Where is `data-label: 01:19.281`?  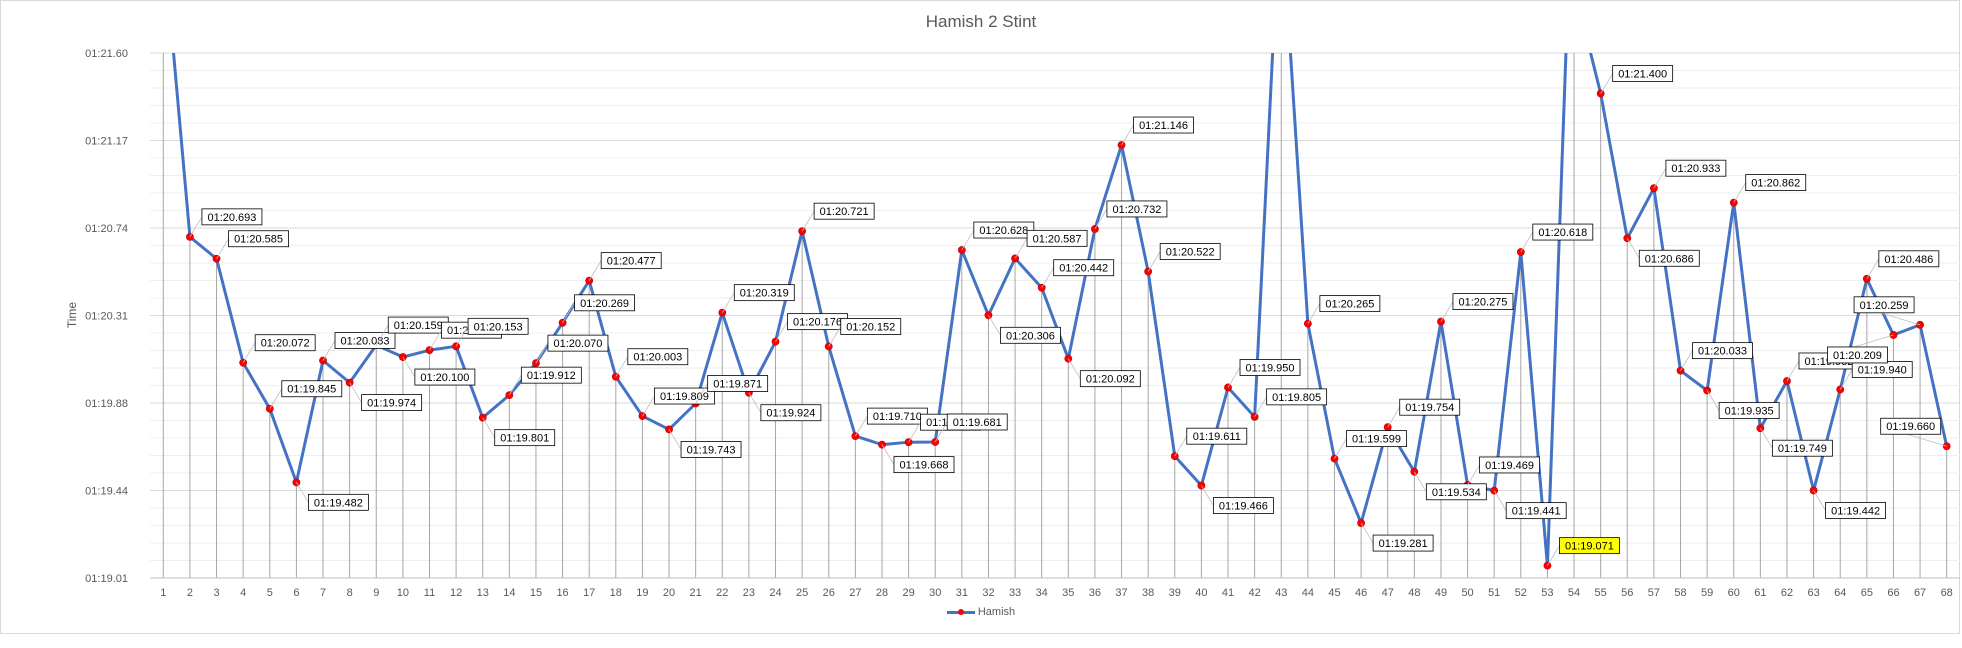
data-label: 01:19.281 is located at coordinates (1403, 544).